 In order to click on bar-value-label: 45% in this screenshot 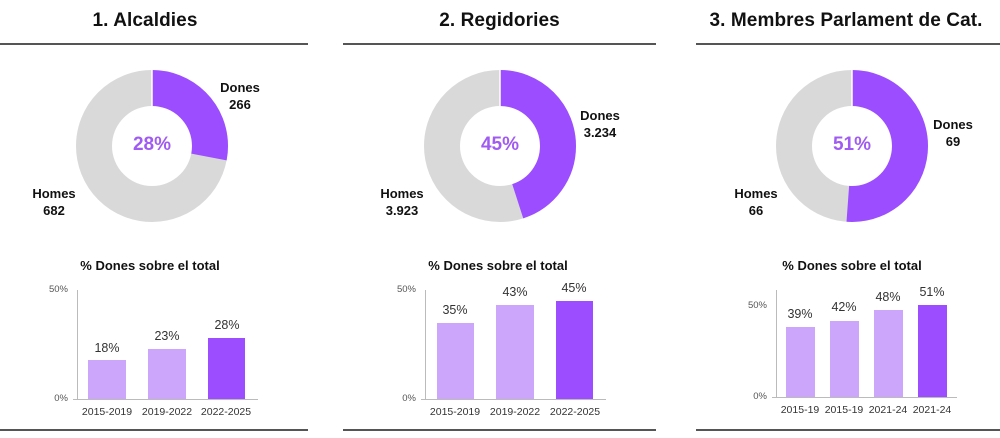, I will do `click(574, 288)`.